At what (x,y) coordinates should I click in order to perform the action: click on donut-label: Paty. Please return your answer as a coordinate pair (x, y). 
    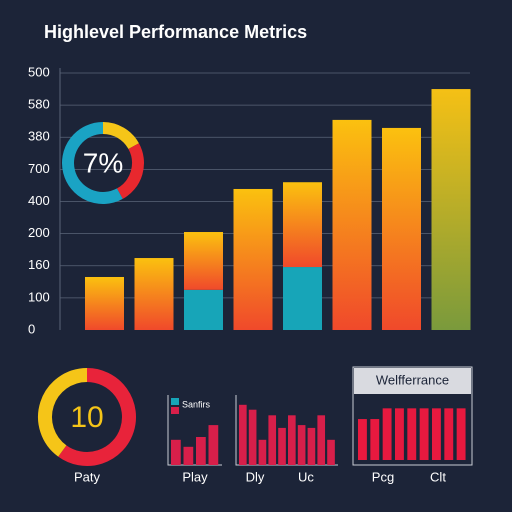
    Looking at the image, I should click on (87, 476).